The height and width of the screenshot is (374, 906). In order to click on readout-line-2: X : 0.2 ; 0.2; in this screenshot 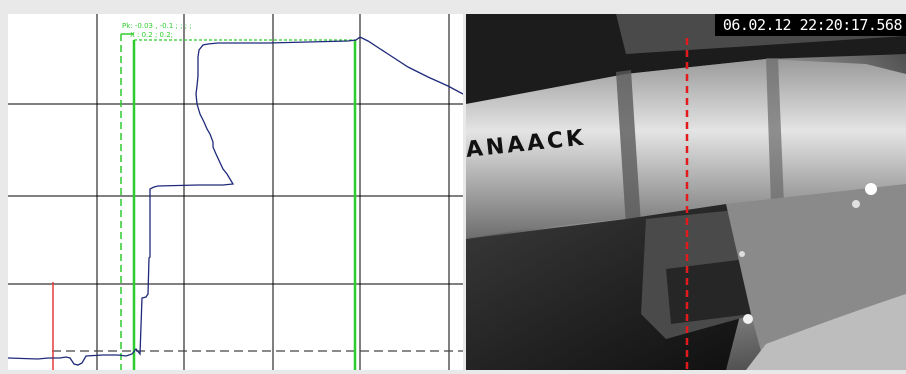, I will do `click(151, 35)`.